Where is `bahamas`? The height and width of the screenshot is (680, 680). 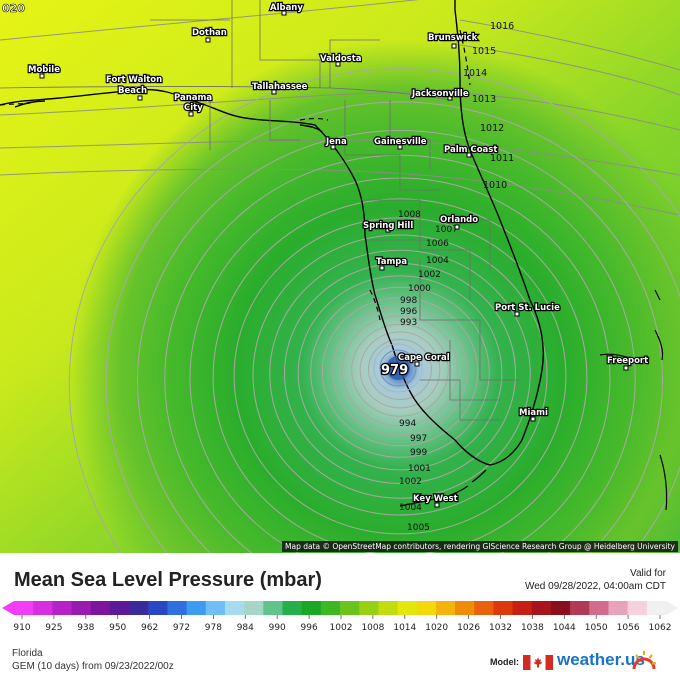 bahamas is located at coordinates (633, 400).